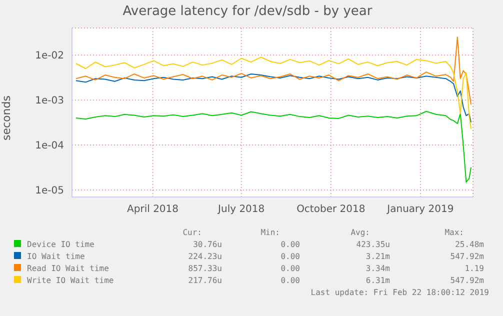 The image size is (503, 316). I want to click on text: Max:, so click(454, 232).